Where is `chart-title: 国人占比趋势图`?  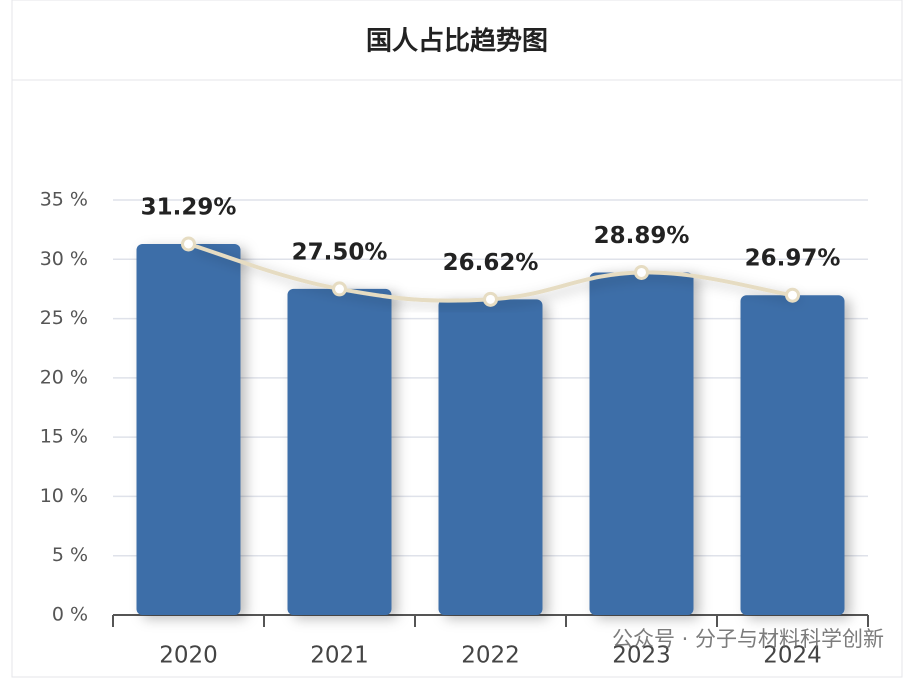 chart-title: 国人占比趋势图 is located at coordinates (457, 42).